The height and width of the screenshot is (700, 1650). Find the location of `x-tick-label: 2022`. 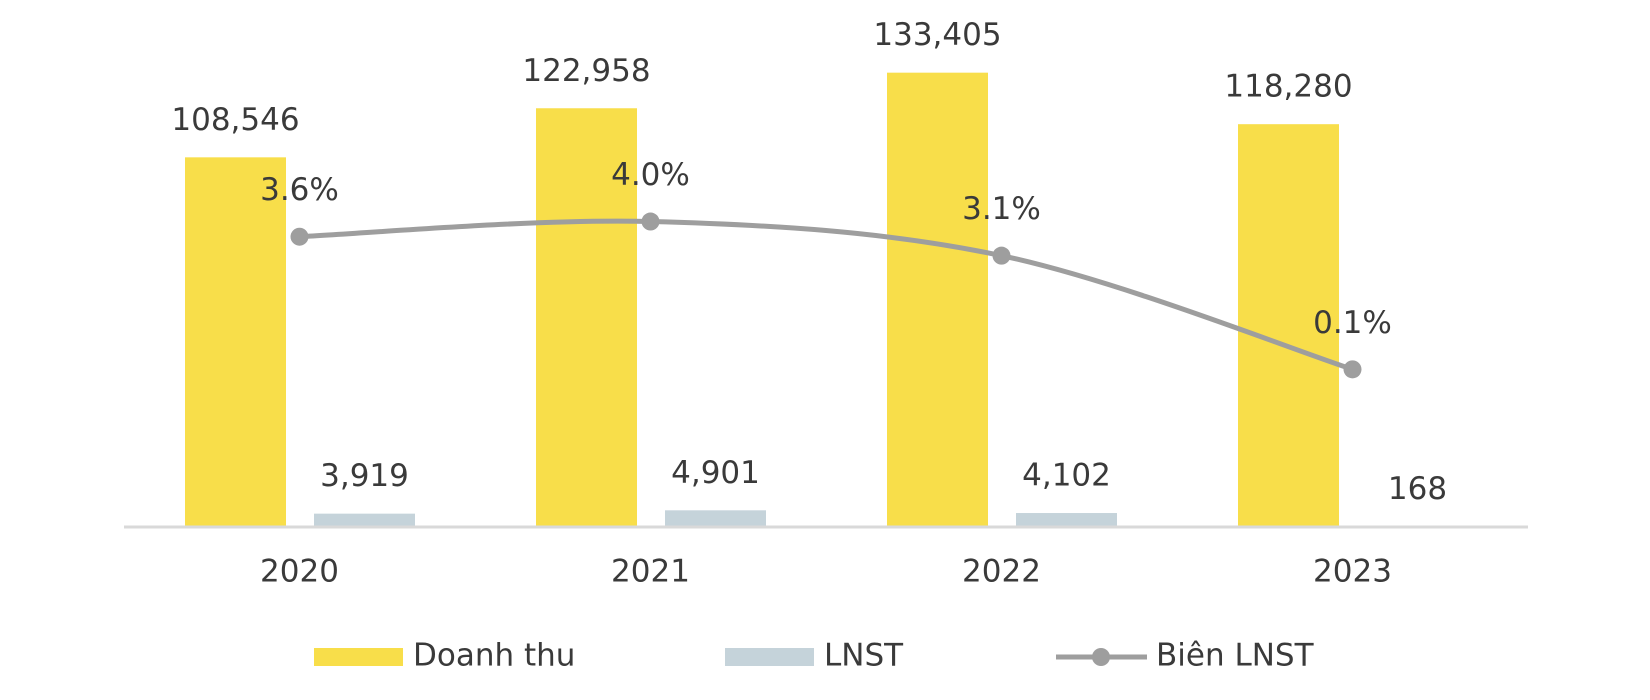

x-tick-label: 2022 is located at coordinates (1001, 572).